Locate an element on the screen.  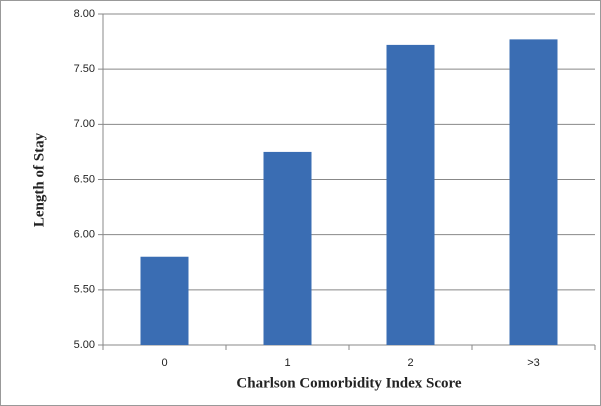
y-tick-label: 5.50 is located at coordinates (84, 290).